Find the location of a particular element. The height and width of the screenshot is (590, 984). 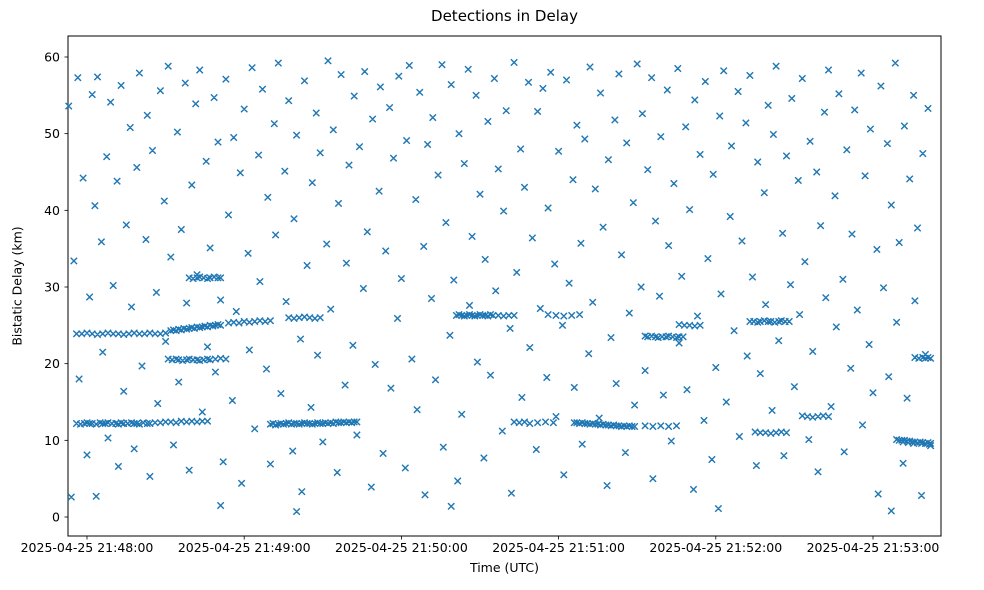

x-tick-label: 2025-04-25 21:48:00 is located at coordinates (87, 547).